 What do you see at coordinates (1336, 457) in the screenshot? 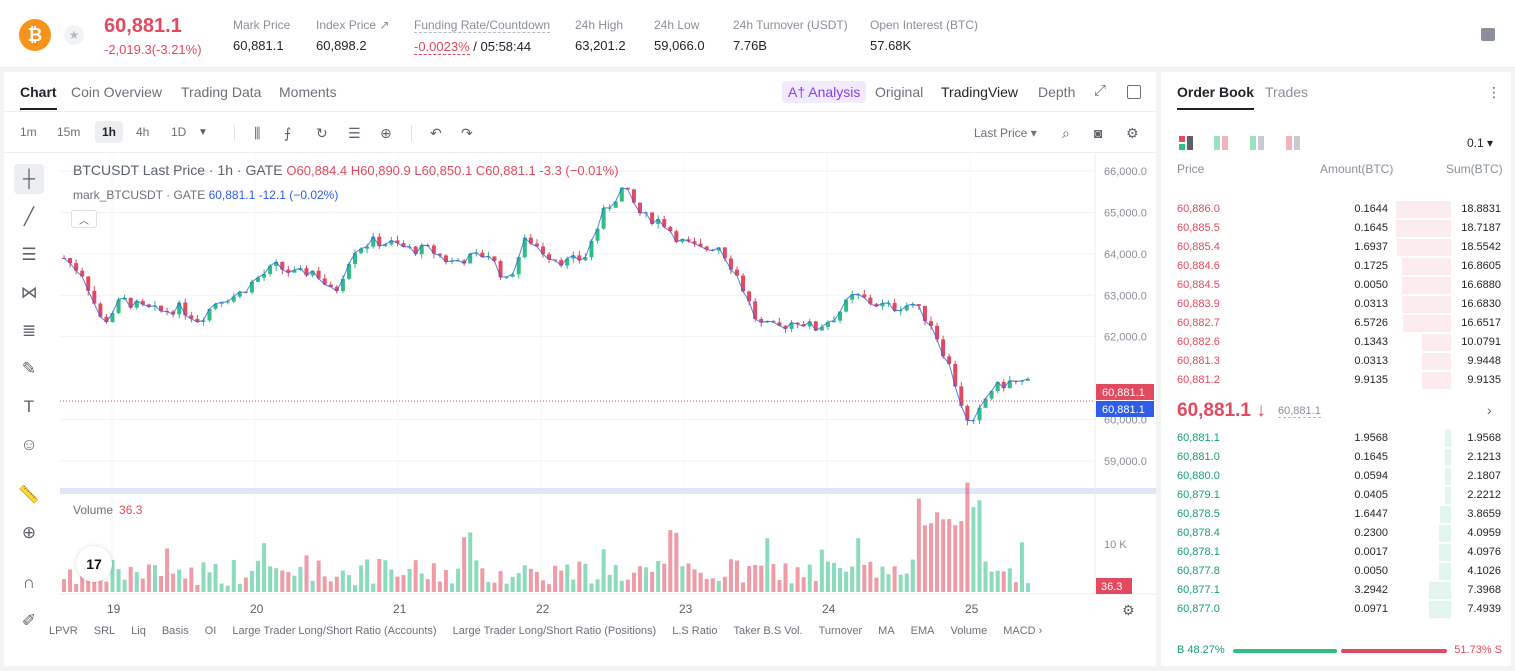
I see `bid-row: 60,881.0 0.1645 2.1213` at bounding box center [1336, 457].